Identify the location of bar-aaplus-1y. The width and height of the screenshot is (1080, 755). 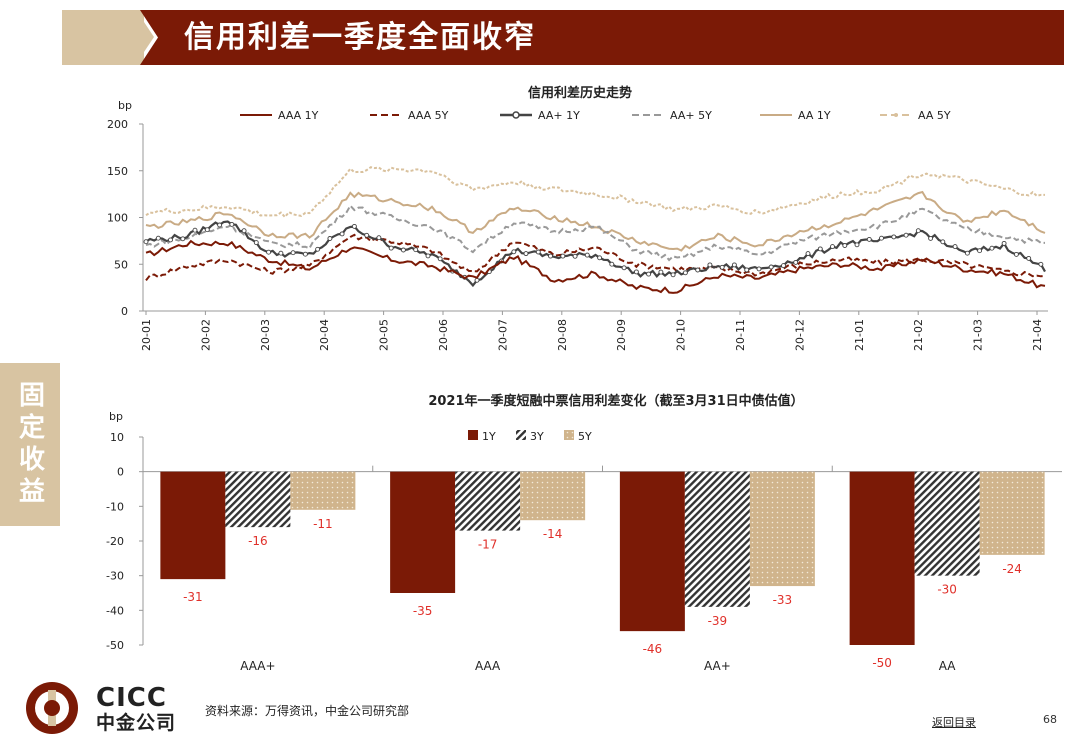
(652, 551).